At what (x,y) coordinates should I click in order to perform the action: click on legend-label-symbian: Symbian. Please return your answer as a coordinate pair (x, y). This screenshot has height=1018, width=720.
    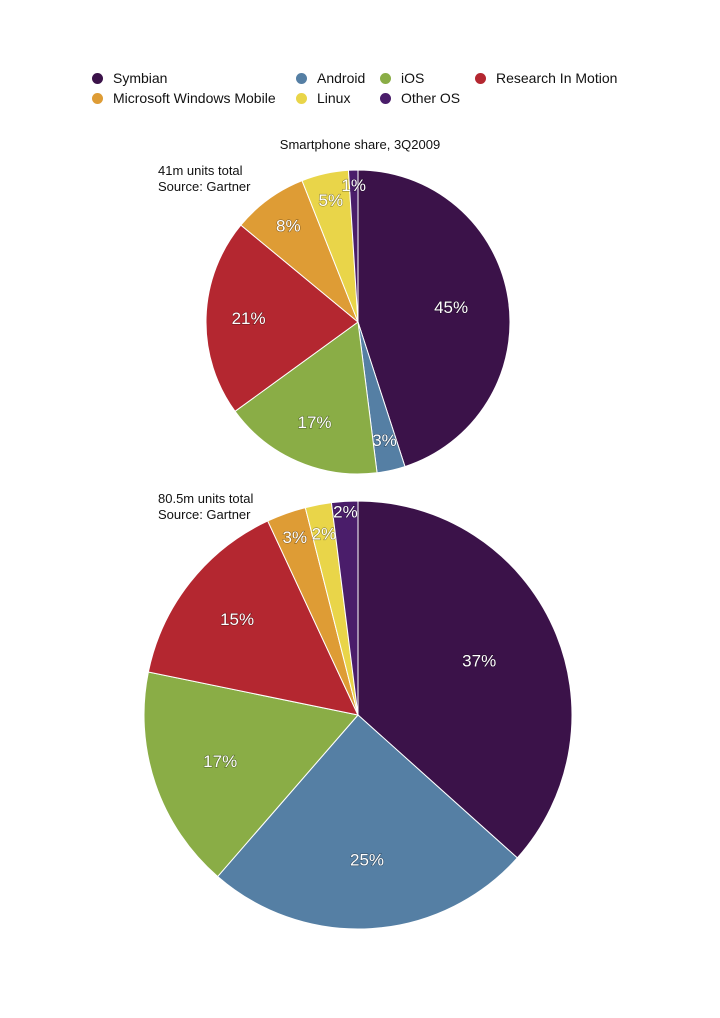
    Looking at the image, I should click on (140, 78).